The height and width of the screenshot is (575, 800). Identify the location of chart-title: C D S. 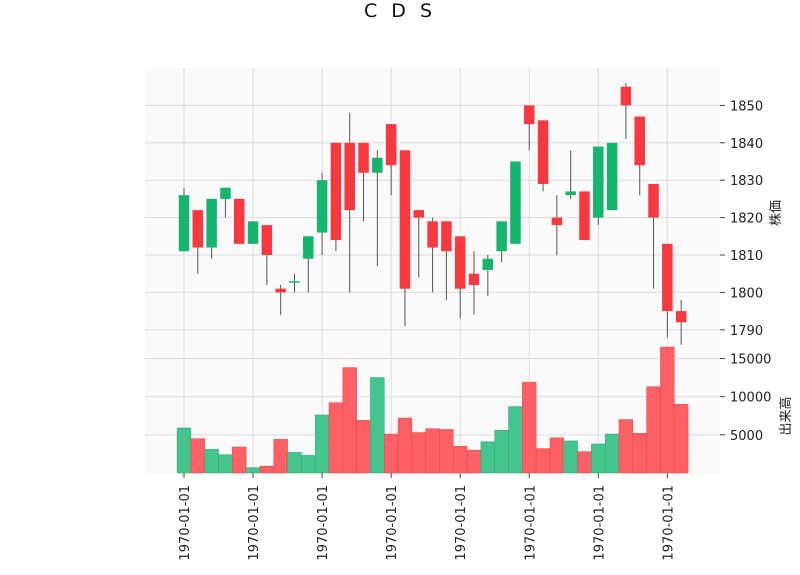
(400, 11).